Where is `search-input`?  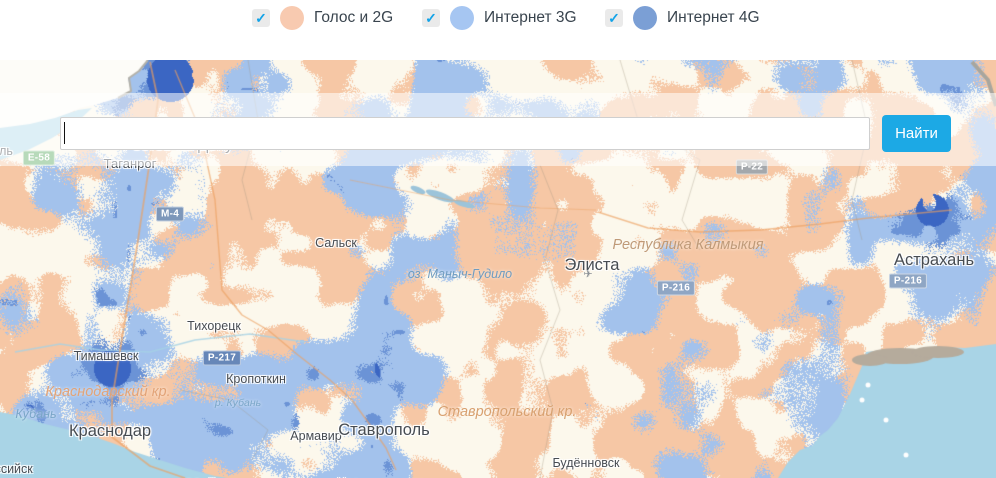 search-input is located at coordinates (465, 133).